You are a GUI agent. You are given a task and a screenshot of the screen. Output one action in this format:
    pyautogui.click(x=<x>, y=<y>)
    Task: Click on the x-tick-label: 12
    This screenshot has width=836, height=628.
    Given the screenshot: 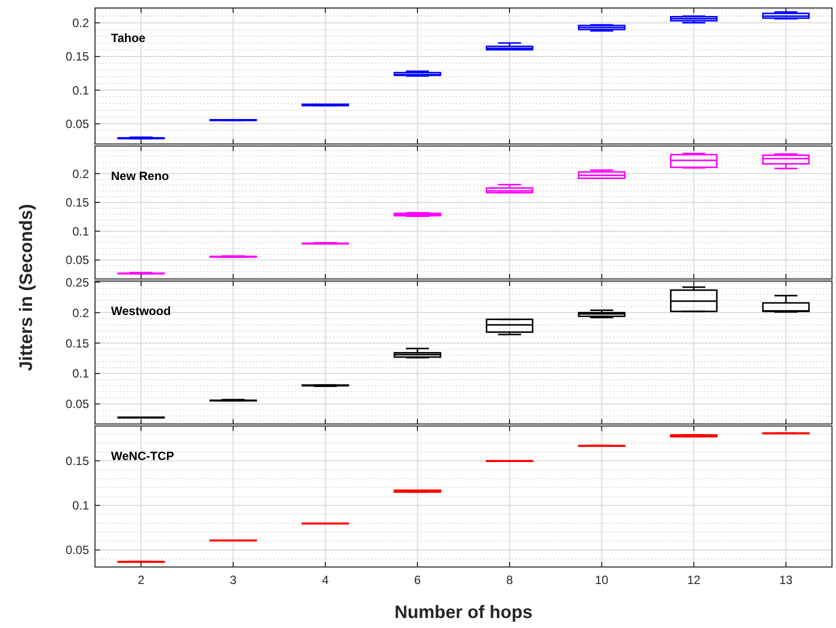 What is the action you would take?
    pyautogui.click(x=694, y=580)
    